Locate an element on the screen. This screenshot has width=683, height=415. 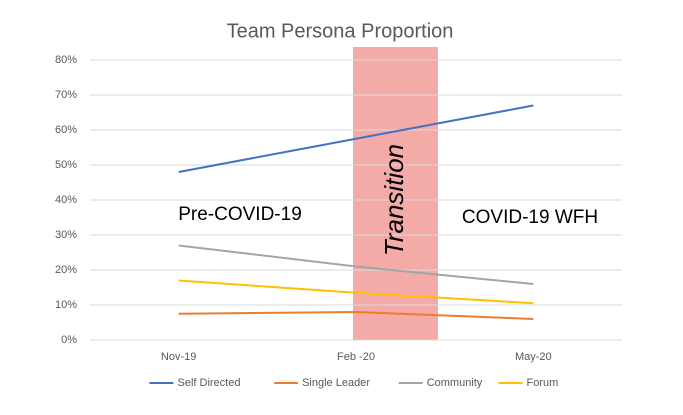
y-tick-label: 40% is located at coordinates (66, 200).